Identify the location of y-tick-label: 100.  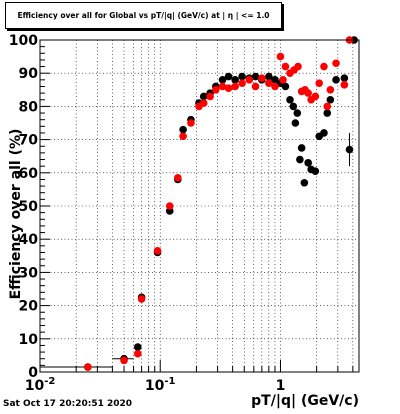
(23, 41).